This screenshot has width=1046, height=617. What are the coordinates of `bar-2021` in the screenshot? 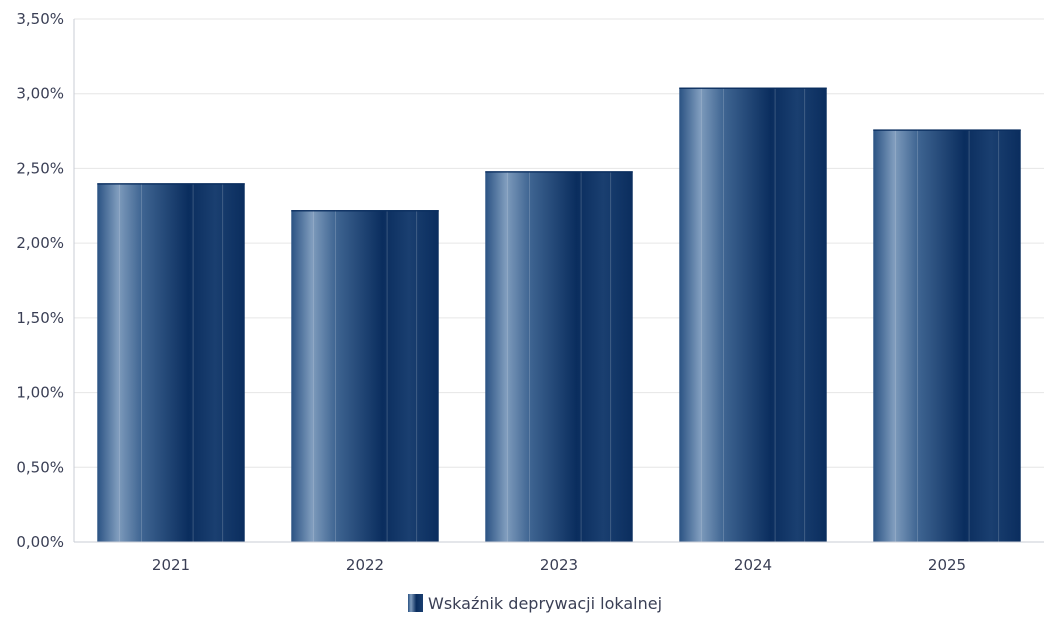 It's located at (171, 362).